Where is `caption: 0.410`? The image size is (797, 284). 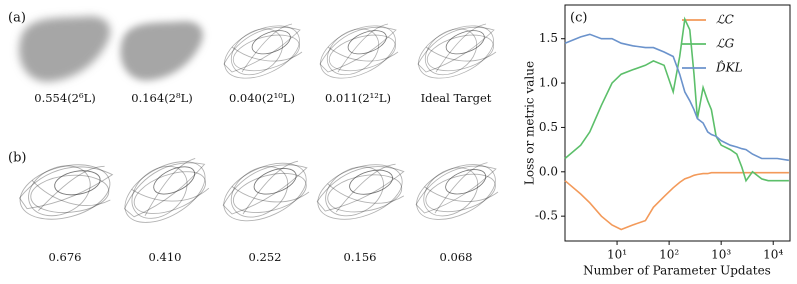
caption: 0.410 is located at coordinates (165, 257).